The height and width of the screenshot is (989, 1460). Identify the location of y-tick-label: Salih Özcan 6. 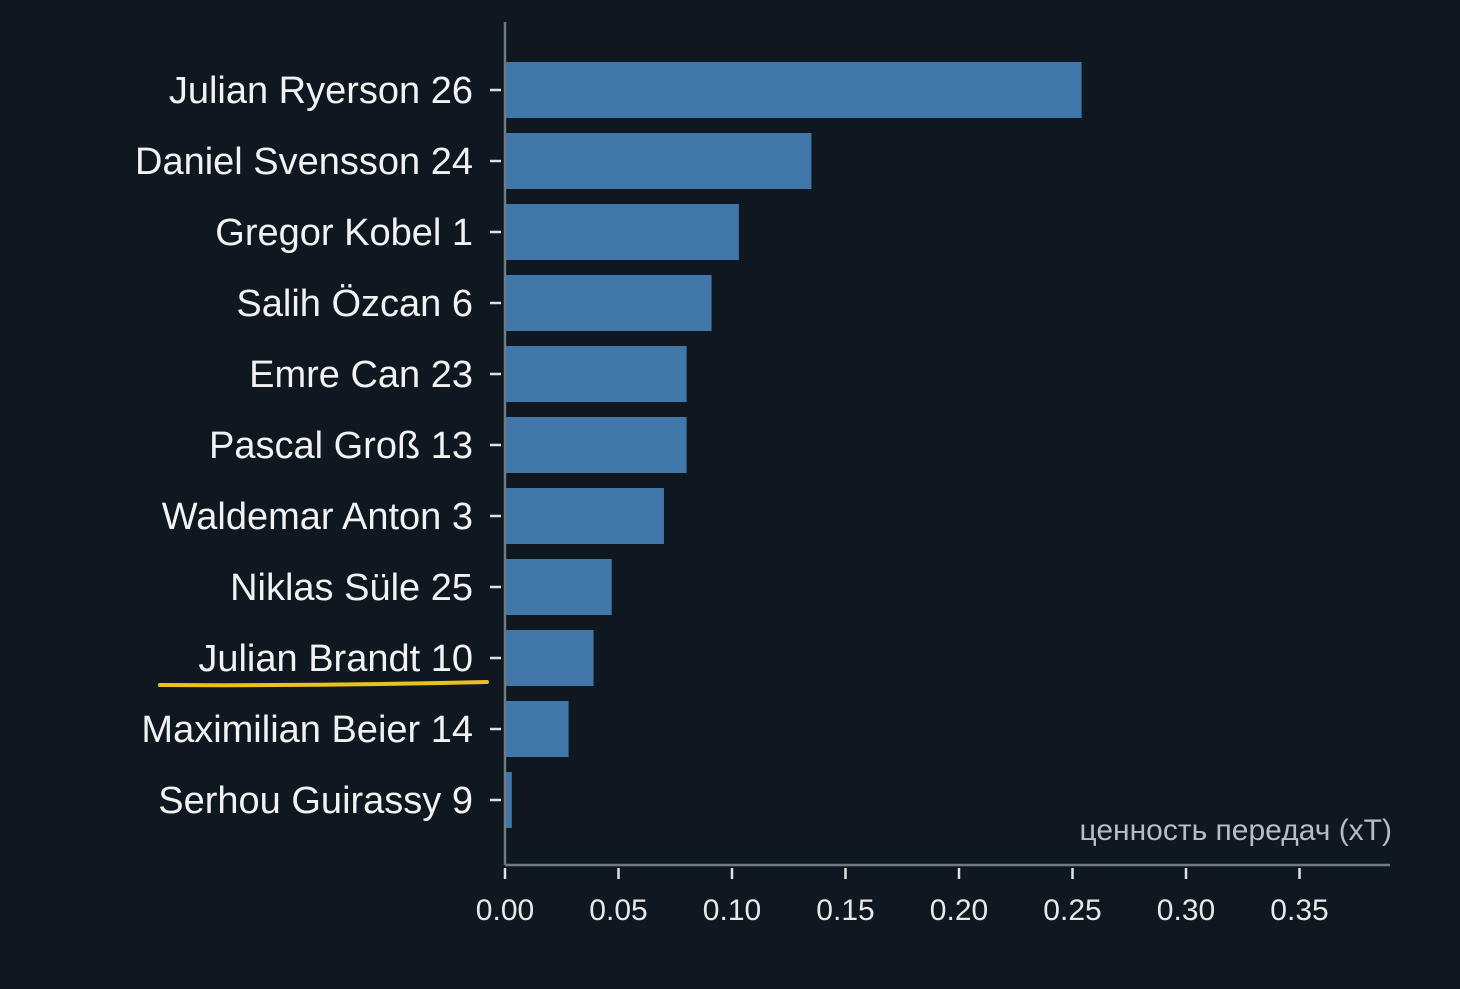
(354, 304).